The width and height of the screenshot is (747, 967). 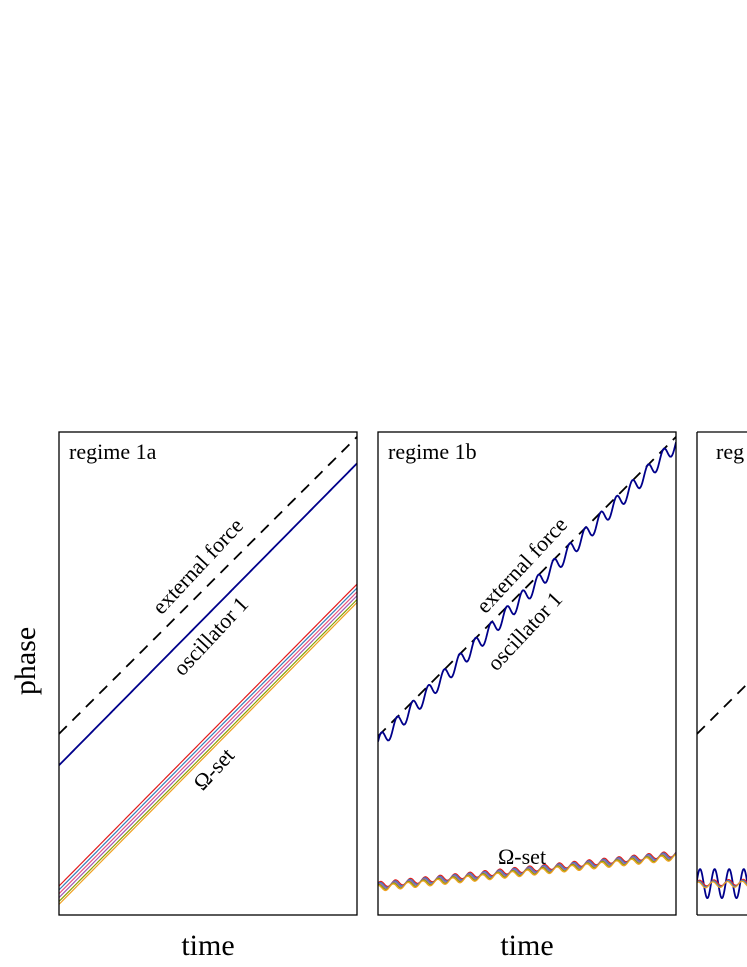 What do you see at coordinates (432, 451) in the screenshot?
I see `panel-title: regime 1b` at bounding box center [432, 451].